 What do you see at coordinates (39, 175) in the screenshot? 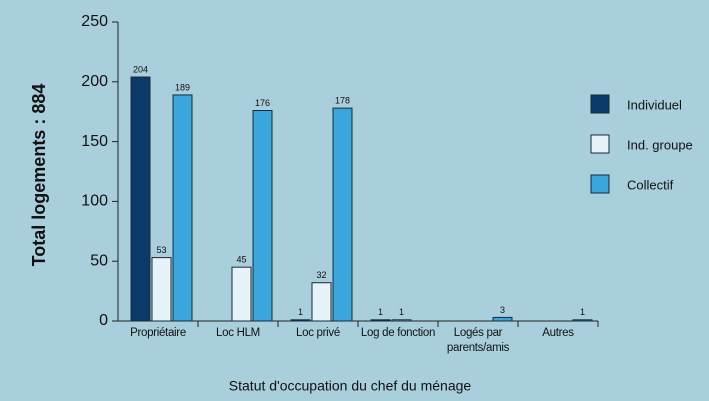
I see `y-axis-title: Total logements : 884` at bounding box center [39, 175].